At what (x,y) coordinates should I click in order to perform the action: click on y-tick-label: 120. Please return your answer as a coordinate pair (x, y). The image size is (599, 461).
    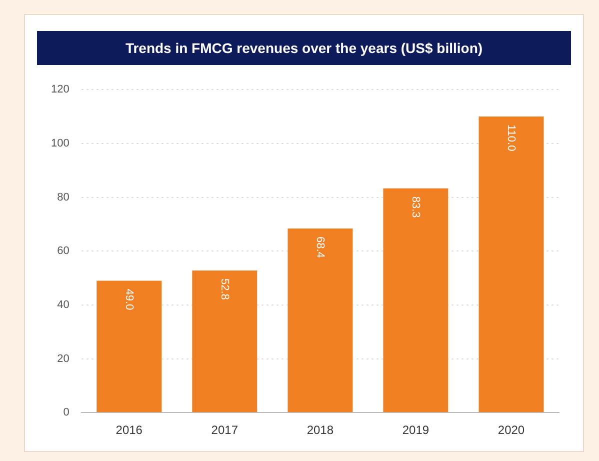
    Looking at the image, I should click on (60, 90).